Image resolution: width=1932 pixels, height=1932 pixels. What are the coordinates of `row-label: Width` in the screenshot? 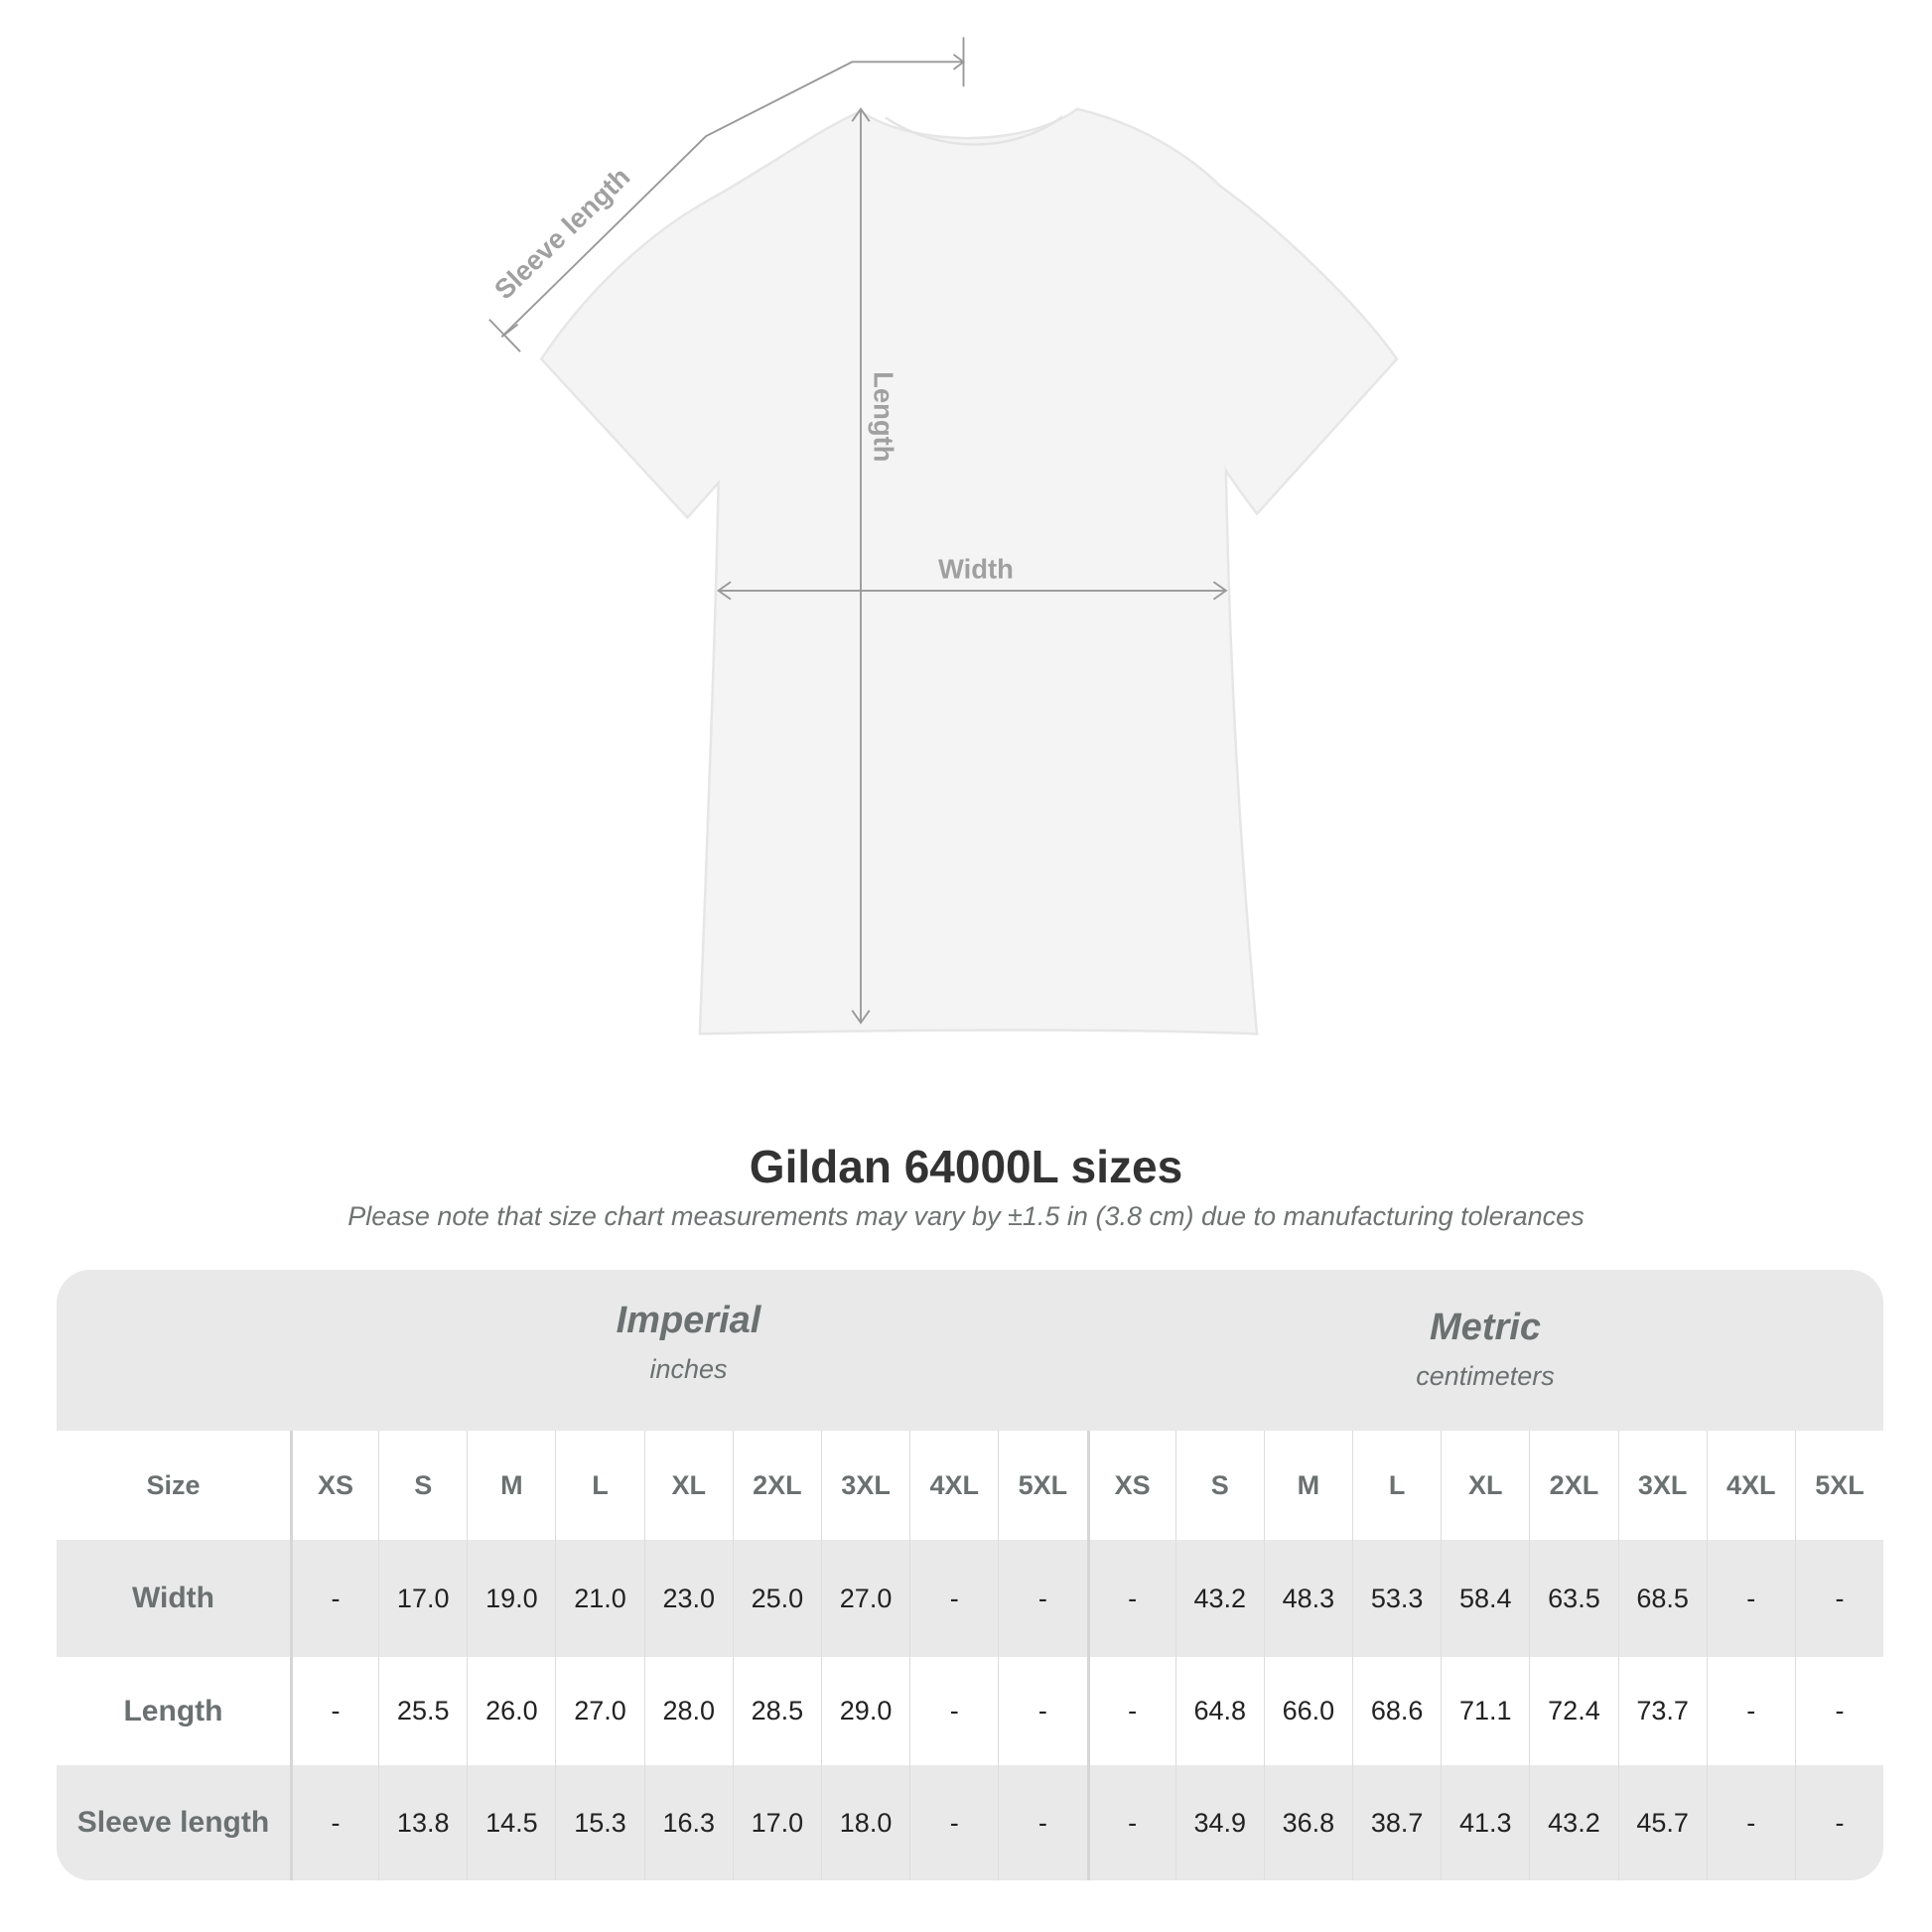 It's located at (172, 1598).